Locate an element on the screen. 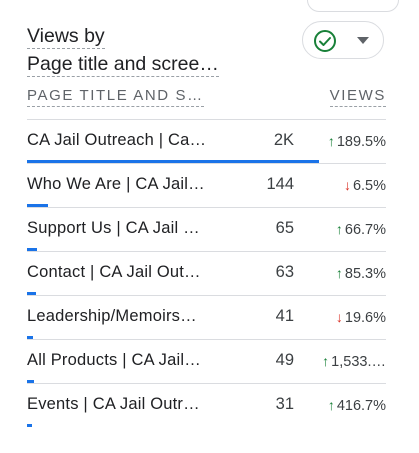 The height and width of the screenshot is (453, 419). row-change: ↑ 66.7% is located at coordinates (352, 229).